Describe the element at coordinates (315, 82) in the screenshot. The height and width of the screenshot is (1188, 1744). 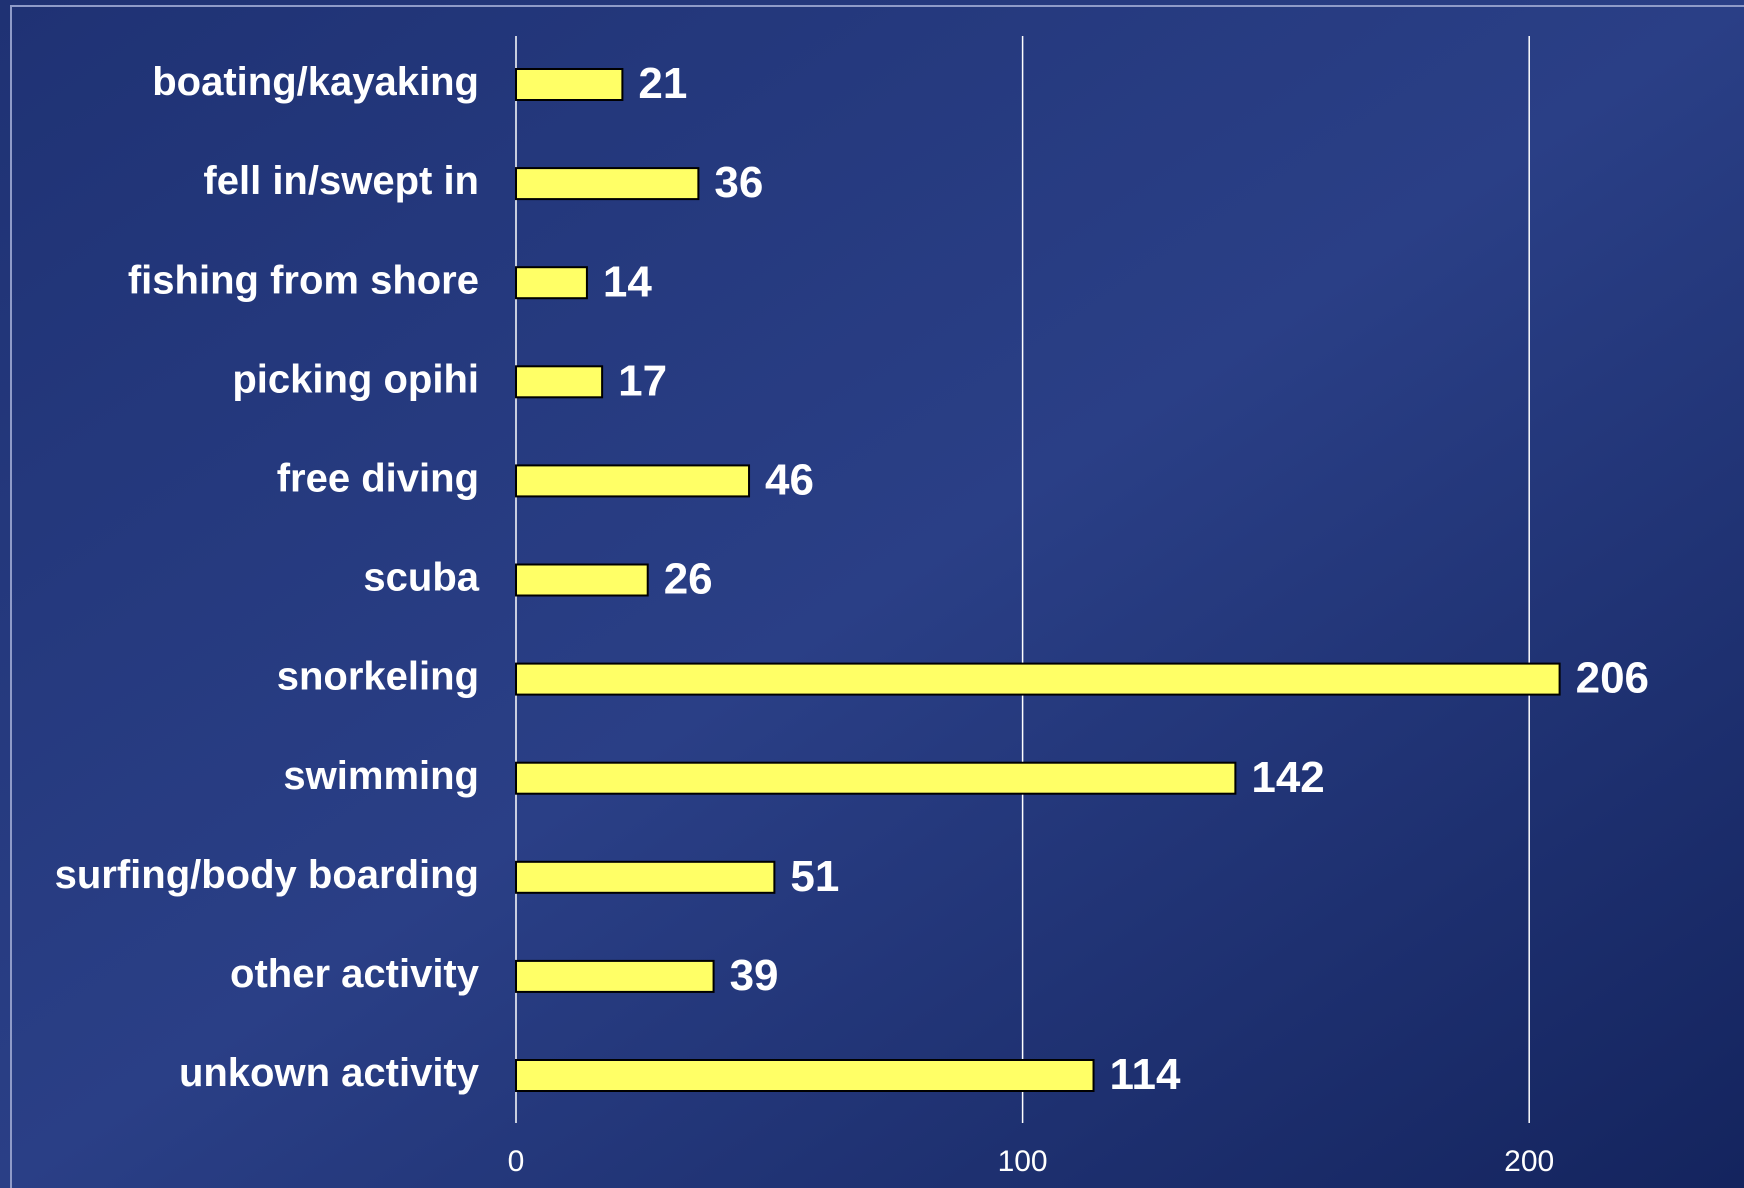
I see `y-tick-label: boating/kayaking` at that location.